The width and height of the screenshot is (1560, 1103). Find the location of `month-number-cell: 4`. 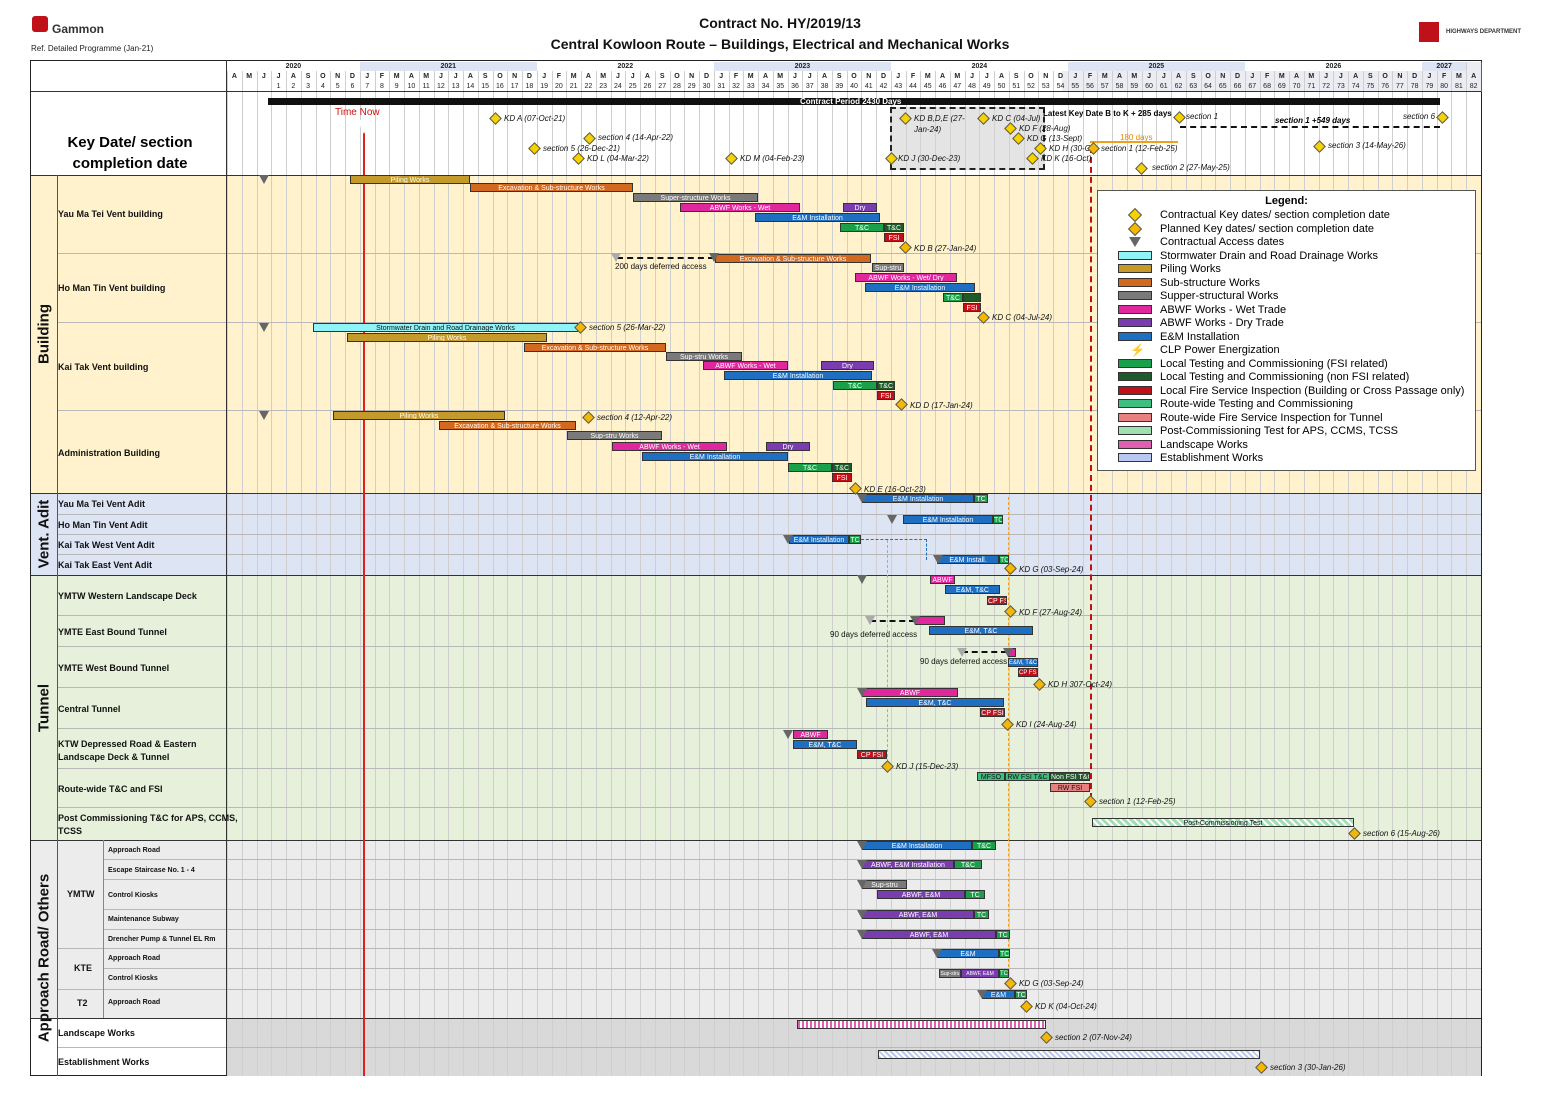

month-number-cell: 4 is located at coordinates (322, 86).